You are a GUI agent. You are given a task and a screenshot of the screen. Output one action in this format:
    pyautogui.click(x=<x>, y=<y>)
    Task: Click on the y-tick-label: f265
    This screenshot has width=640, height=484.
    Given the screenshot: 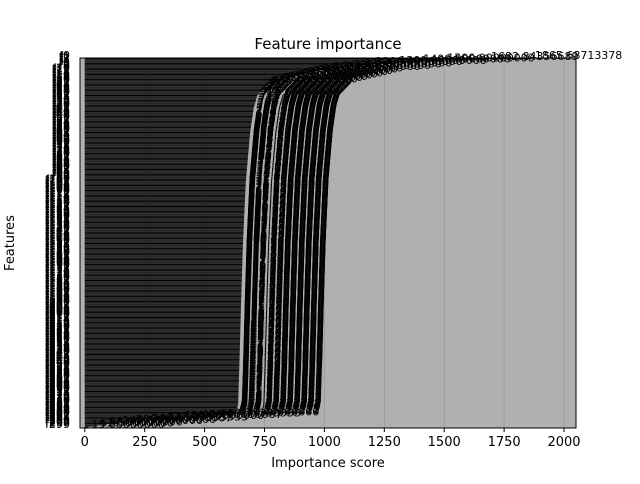 What is the action you would take?
    pyautogui.click(x=57, y=382)
    